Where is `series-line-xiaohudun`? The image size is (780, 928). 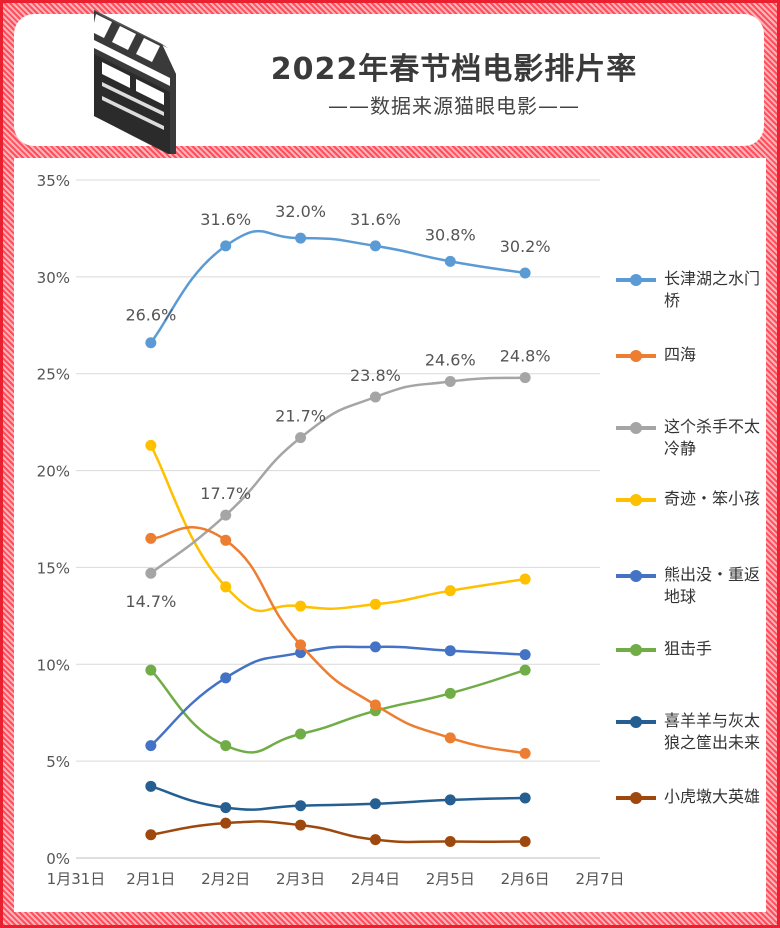
series-line-xiaohudun is located at coordinates (338, 832).